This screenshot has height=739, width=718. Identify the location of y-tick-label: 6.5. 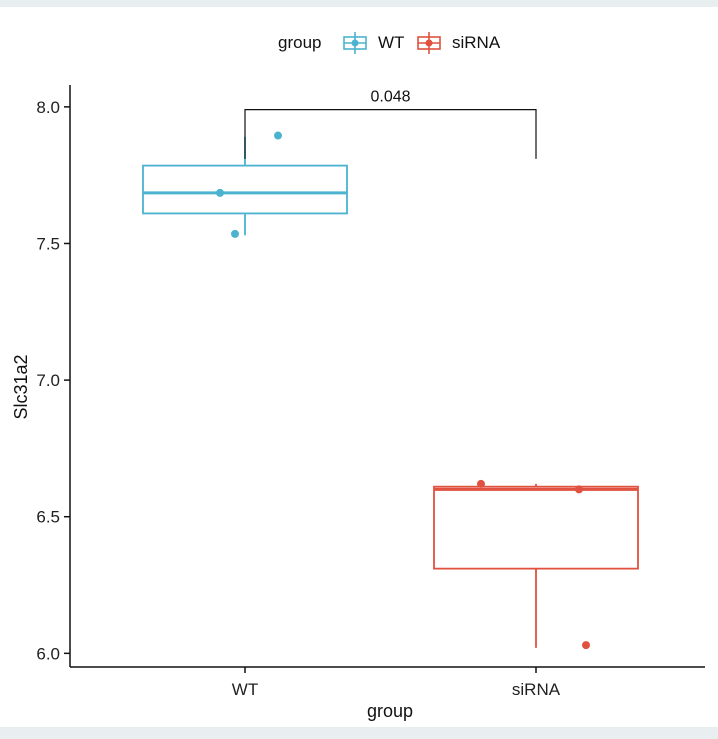
(48, 517).